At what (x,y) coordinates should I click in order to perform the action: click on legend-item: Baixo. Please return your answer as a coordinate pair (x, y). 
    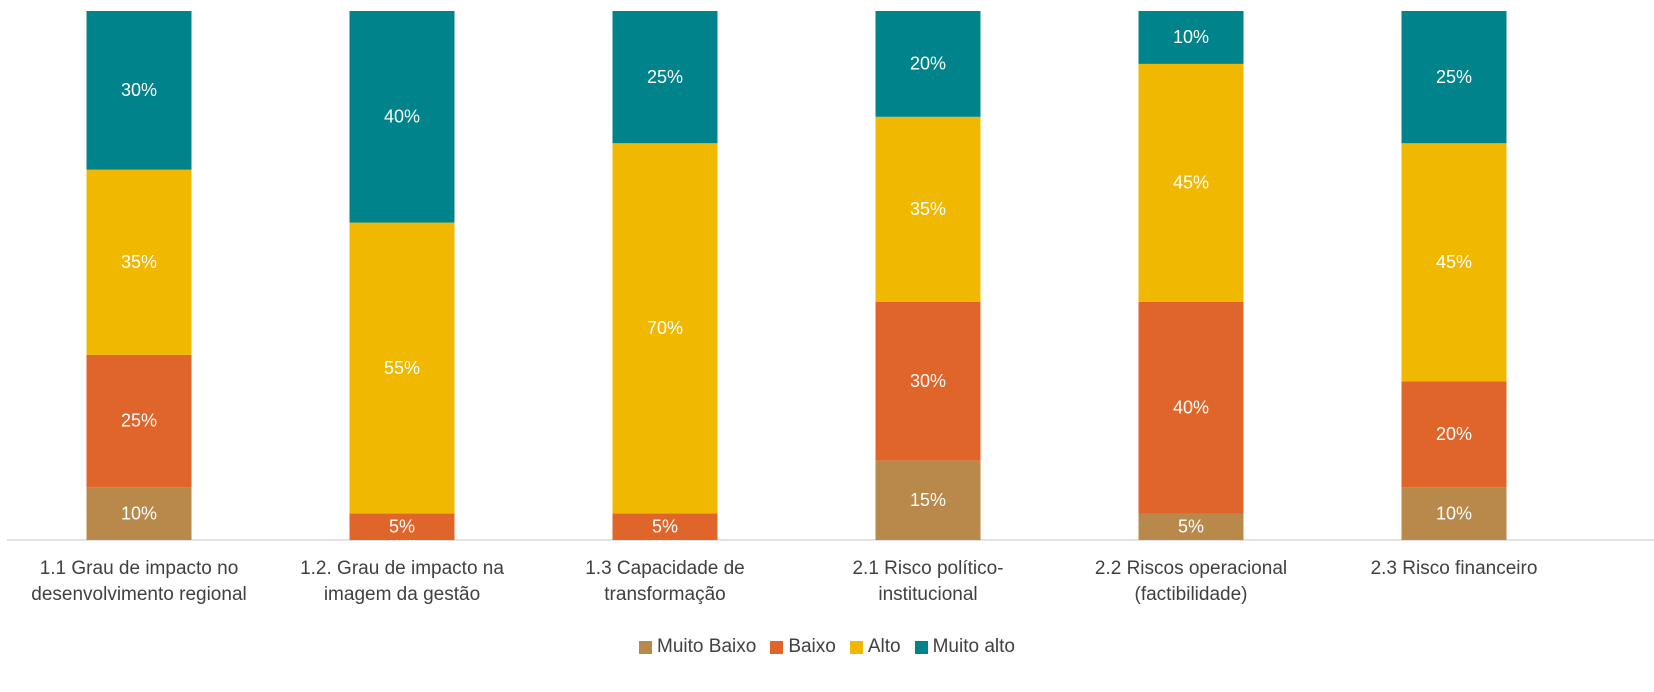
    Looking at the image, I should click on (803, 647).